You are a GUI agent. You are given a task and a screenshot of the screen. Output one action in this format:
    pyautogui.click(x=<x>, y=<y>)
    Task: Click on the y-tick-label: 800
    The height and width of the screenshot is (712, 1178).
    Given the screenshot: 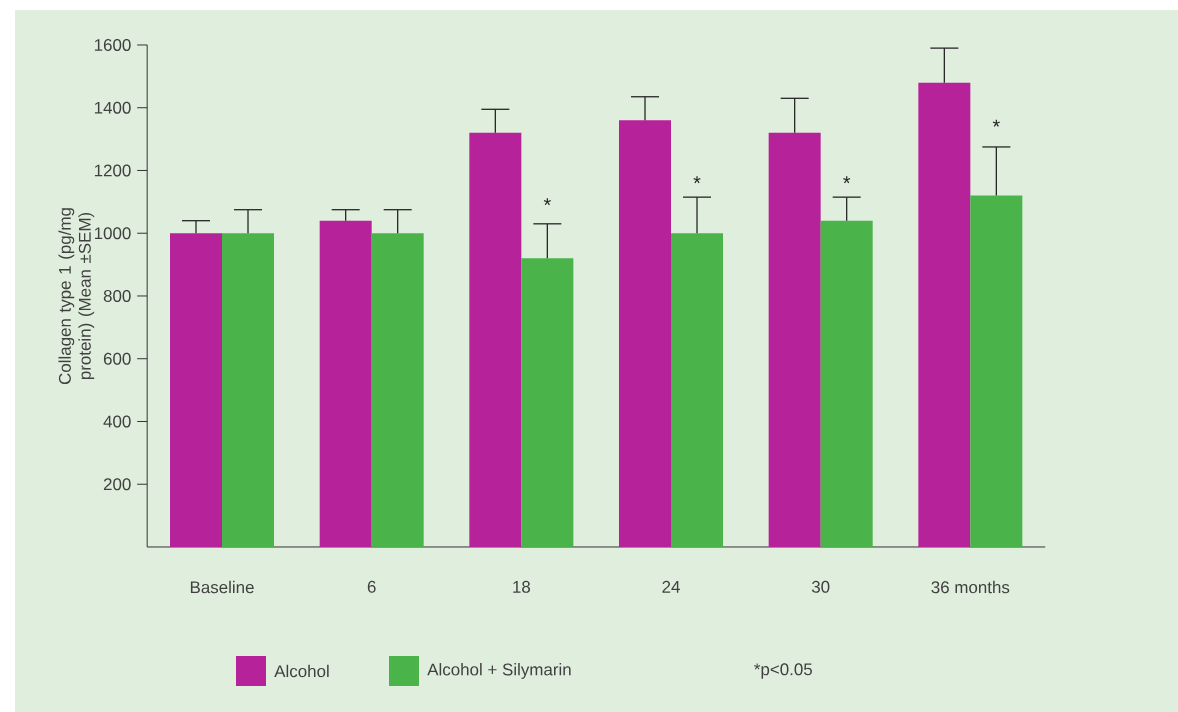 What is the action you would take?
    pyautogui.click(x=117, y=295)
    